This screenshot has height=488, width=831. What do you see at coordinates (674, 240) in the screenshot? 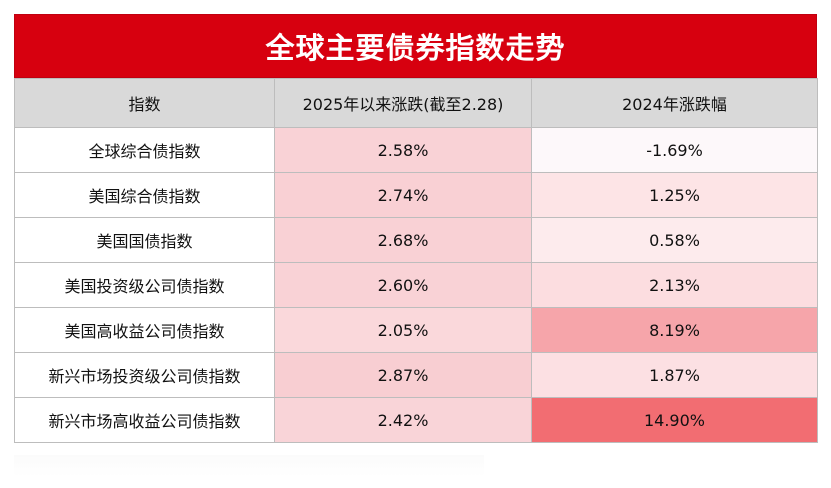
I see `change-2024-cell: 0.58%` at bounding box center [674, 240].